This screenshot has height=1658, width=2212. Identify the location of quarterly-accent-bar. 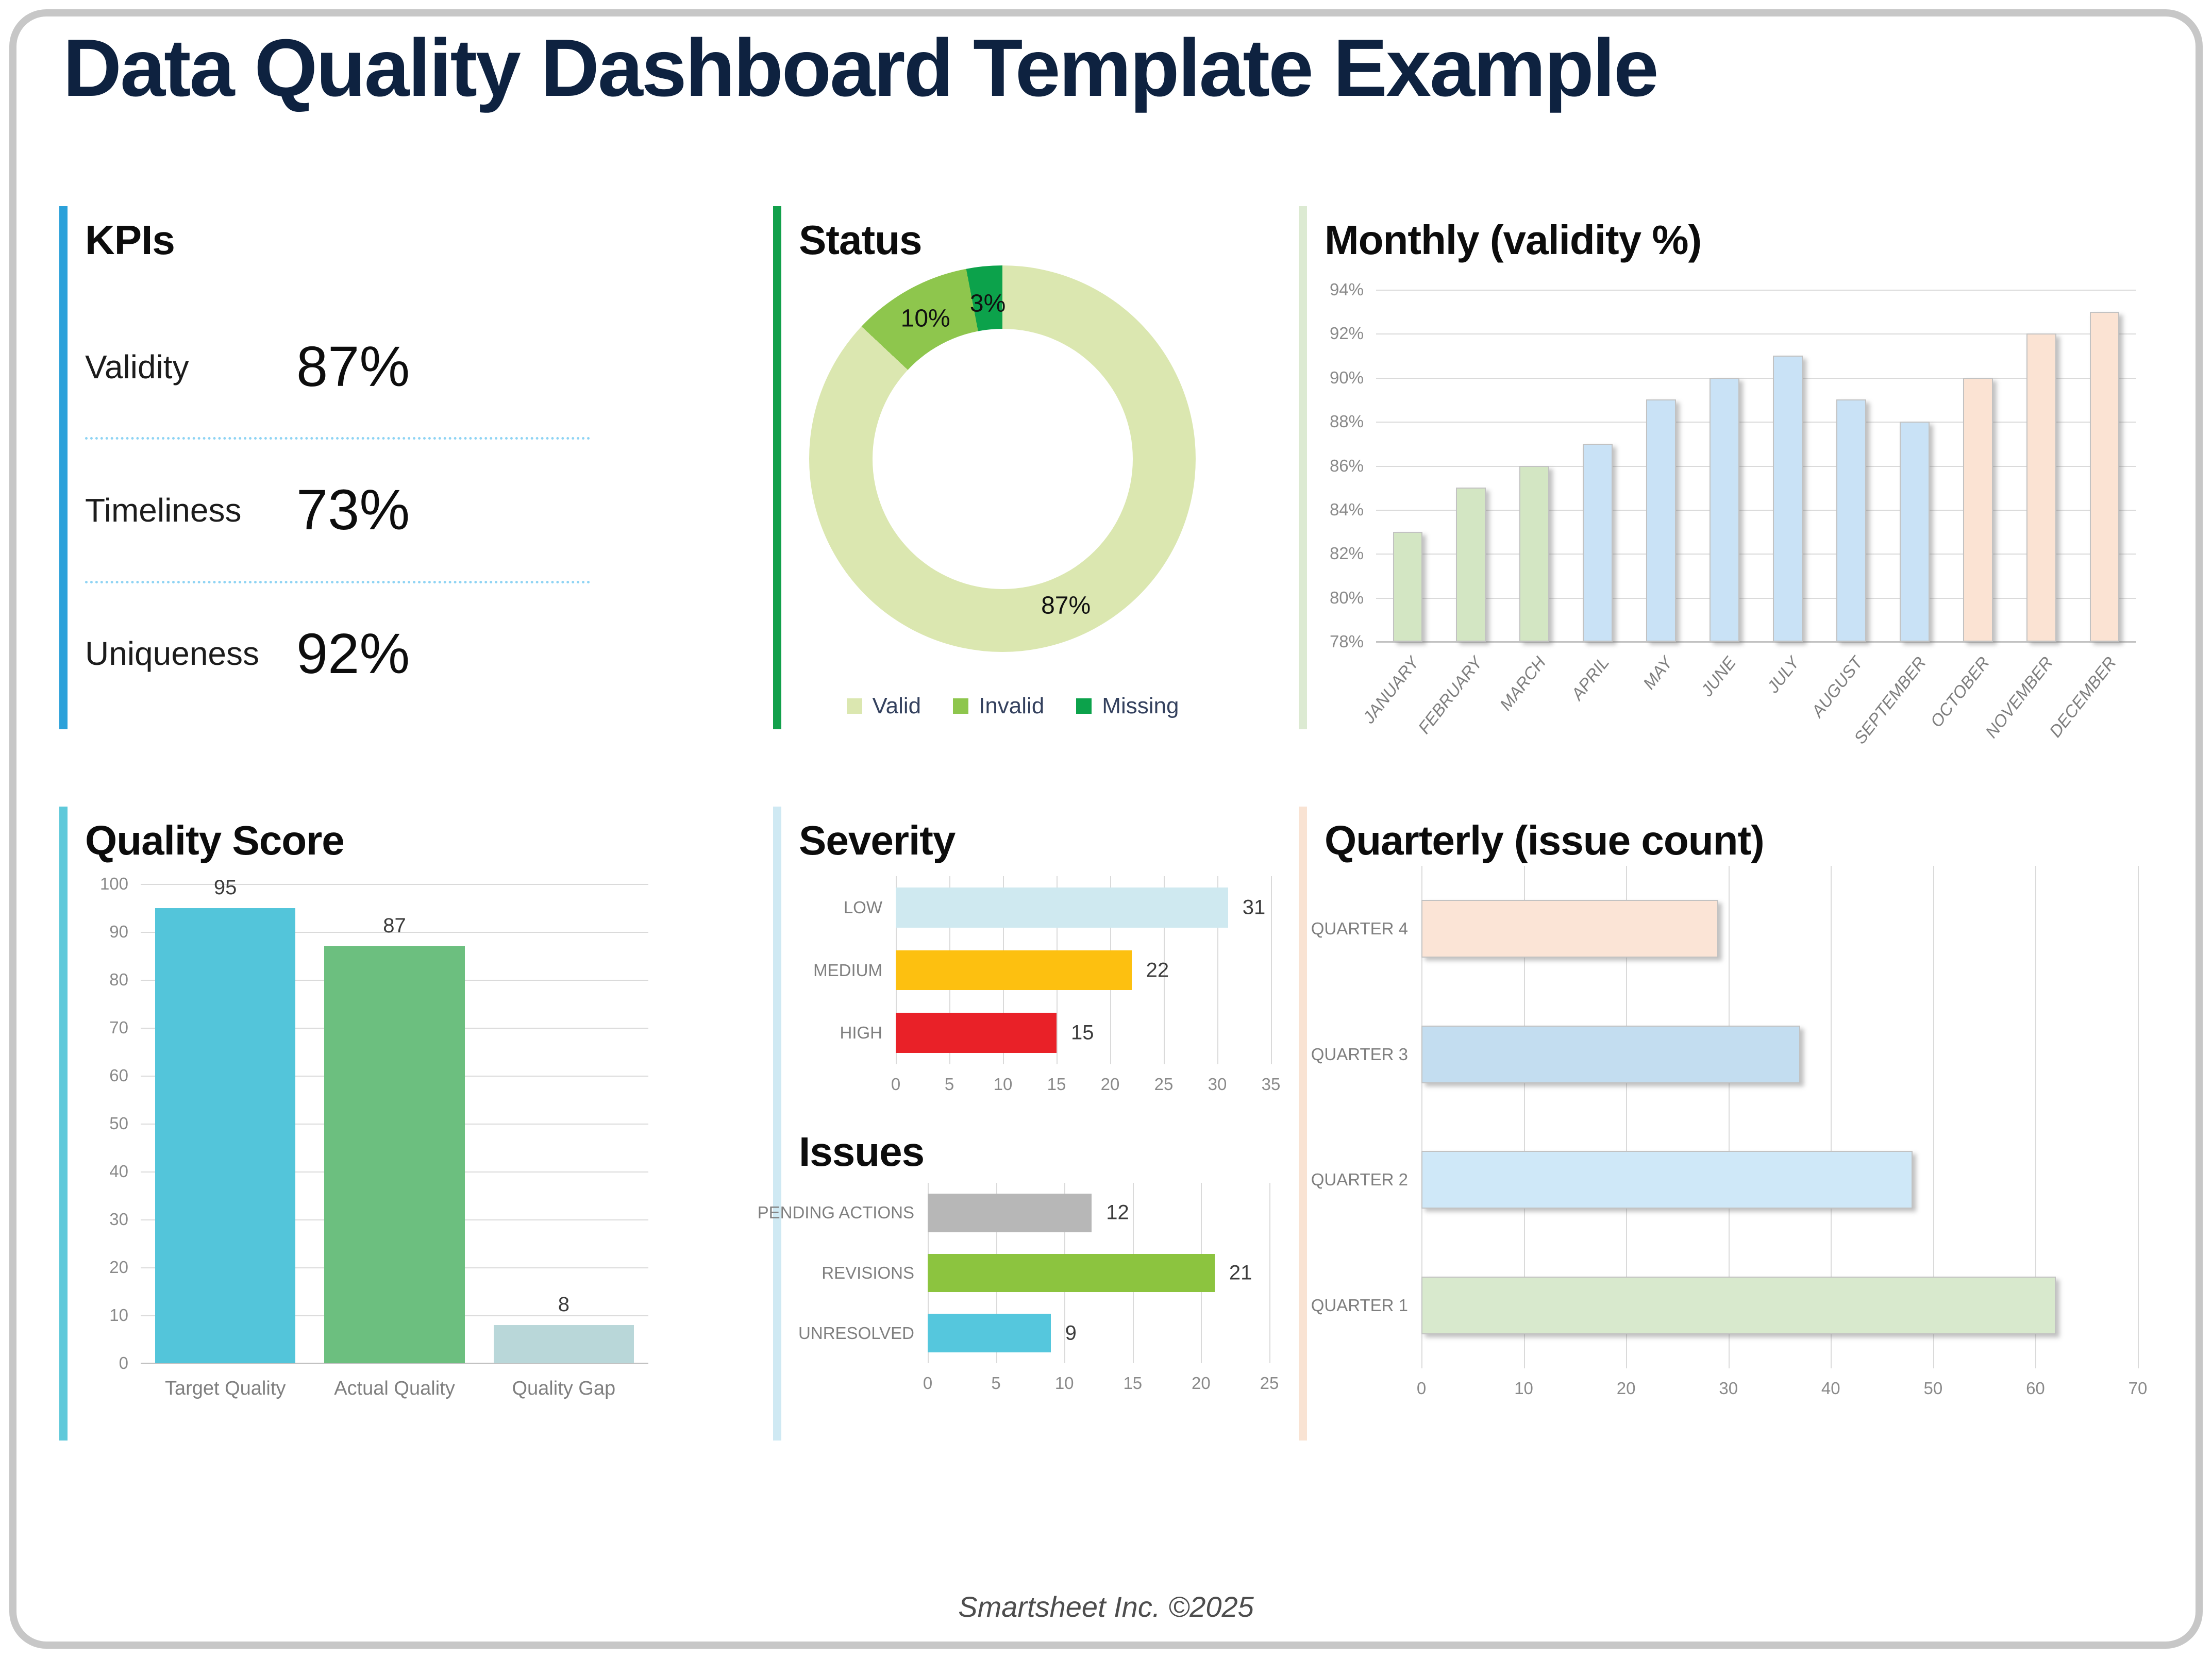
(1303, 1124).